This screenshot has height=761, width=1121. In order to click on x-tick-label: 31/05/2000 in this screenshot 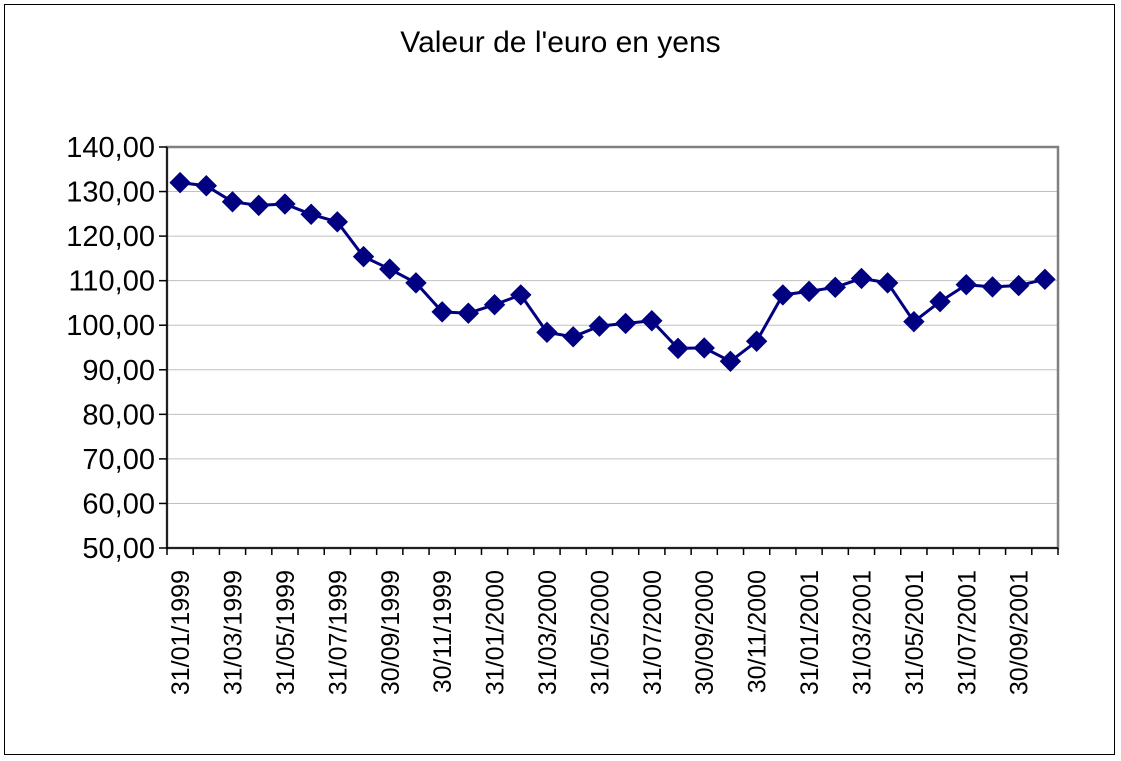, I will do `click(600, 632)`.